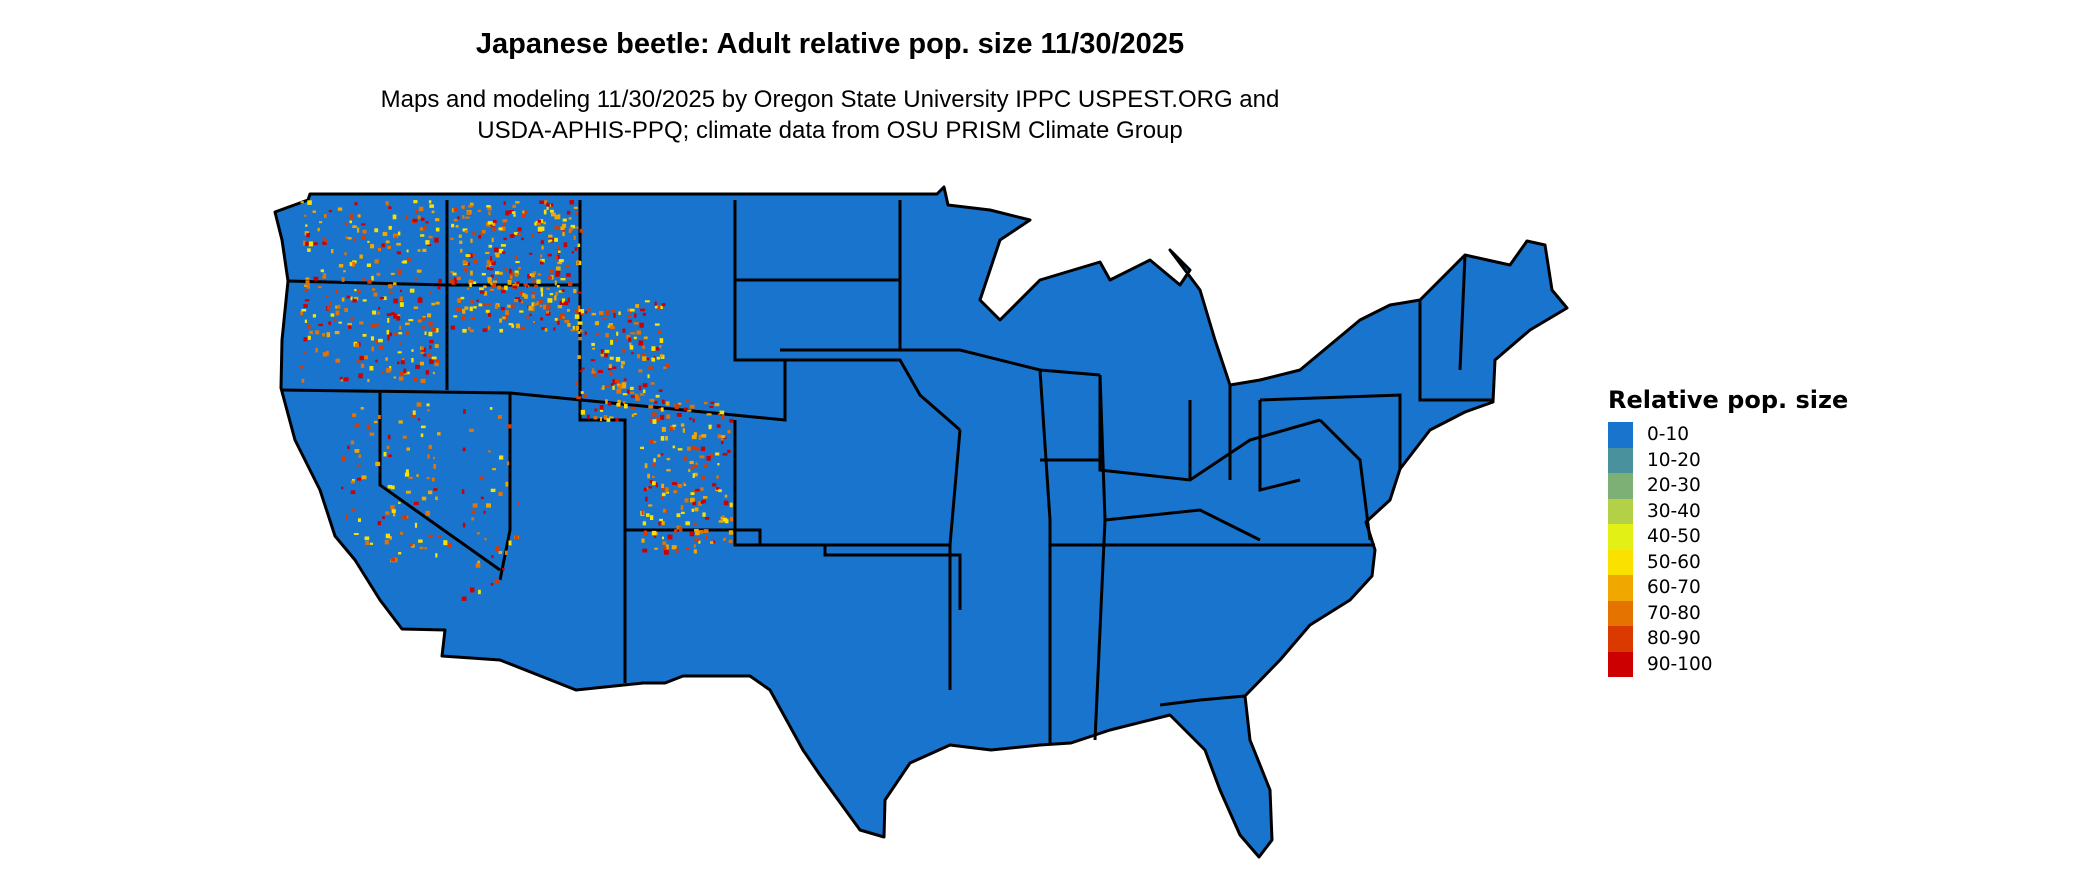 This screenshot has height=892, width=2100. Describe the element at coordinates (1620, 486) in the screenshot. I see `legend-swatch` at that location.